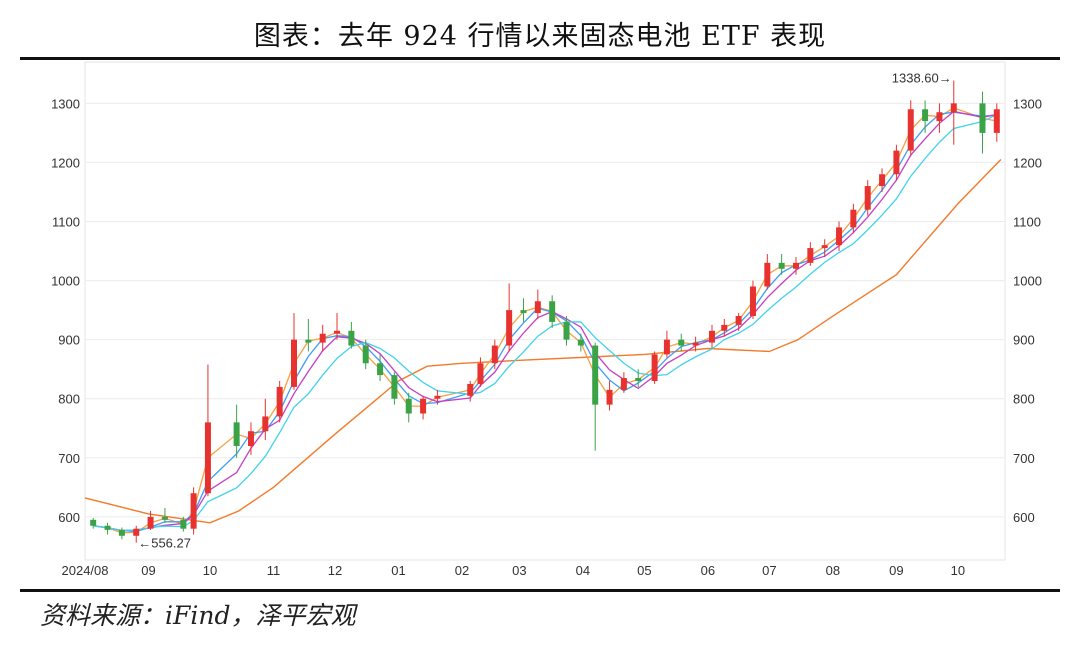 This screenshot has height=646, width=1080. Describe the element at coordinates (1027, 222) in the screenshot. I see `y-tick-label-right: 1100` at that location.